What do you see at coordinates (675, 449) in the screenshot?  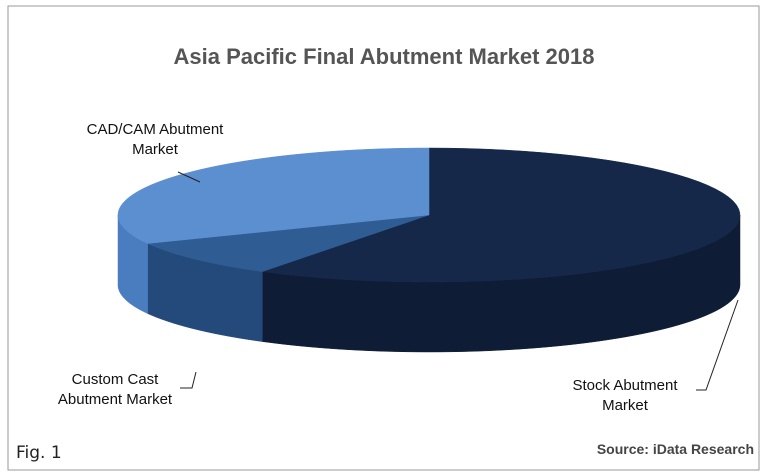 I see `source: Source: iData Research` at bounding box center [675, 449].